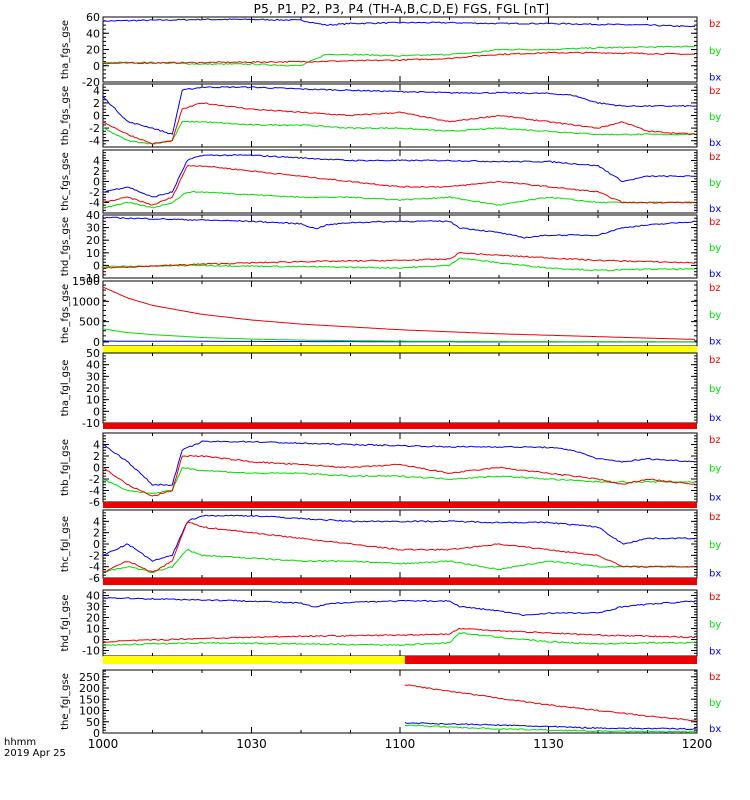 The image size is (750, 800). Describe the element at coordinates (254, 660) in the screenshot. I see `mode-bar-yellow` at that location.